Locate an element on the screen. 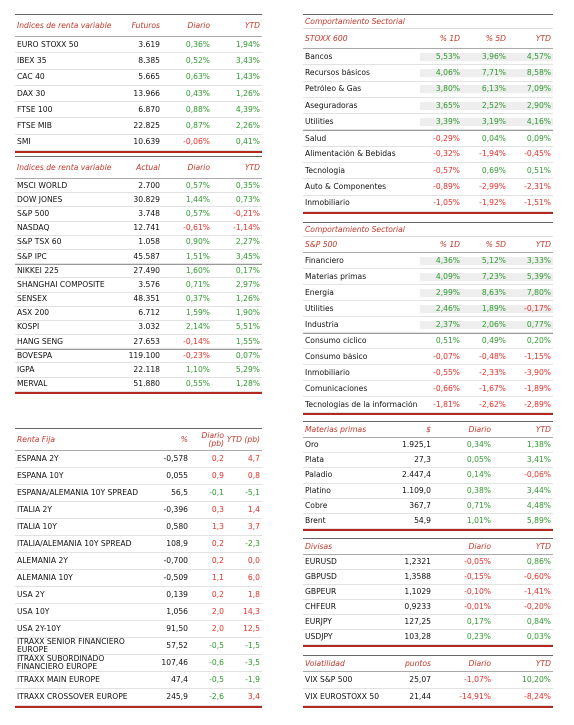 This screenshot has height=725, width=574. header-cell: puntos is located at coordinates (417, 663).